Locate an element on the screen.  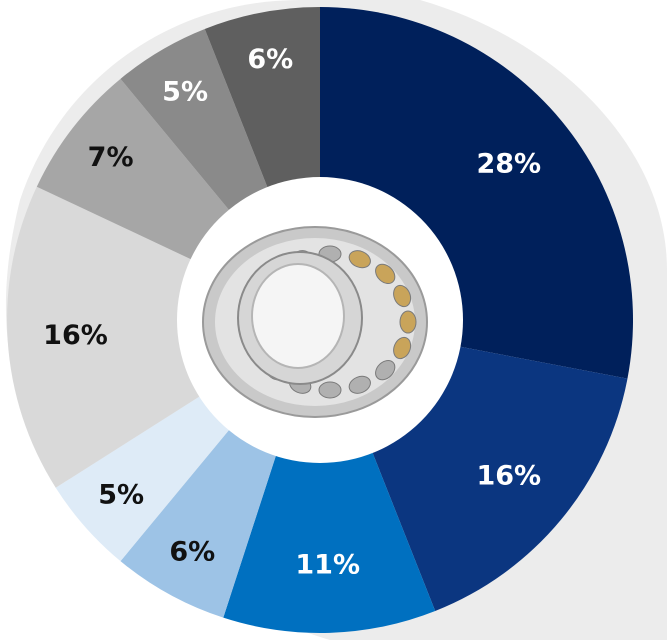
pie-slice-label-3: 11% is located at coordinates (327, 564).